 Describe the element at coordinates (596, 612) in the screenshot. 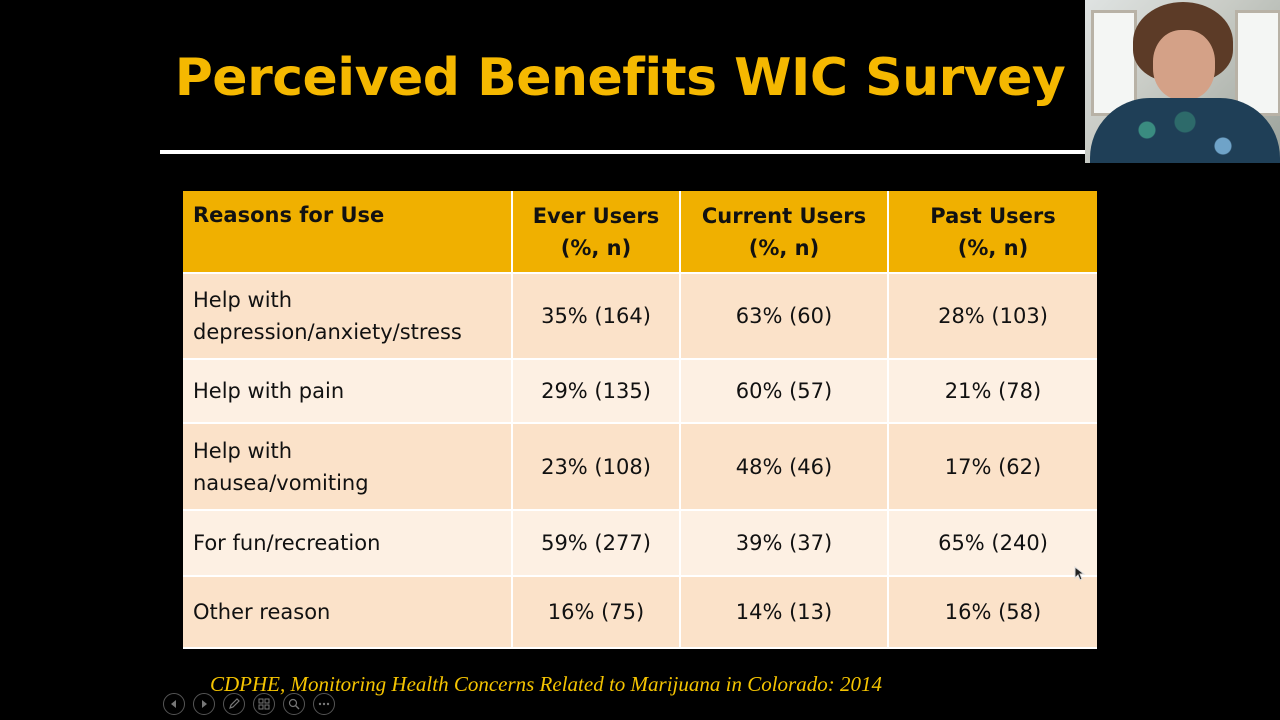

I see `ever-users-cell: 16% (75)` at that location.